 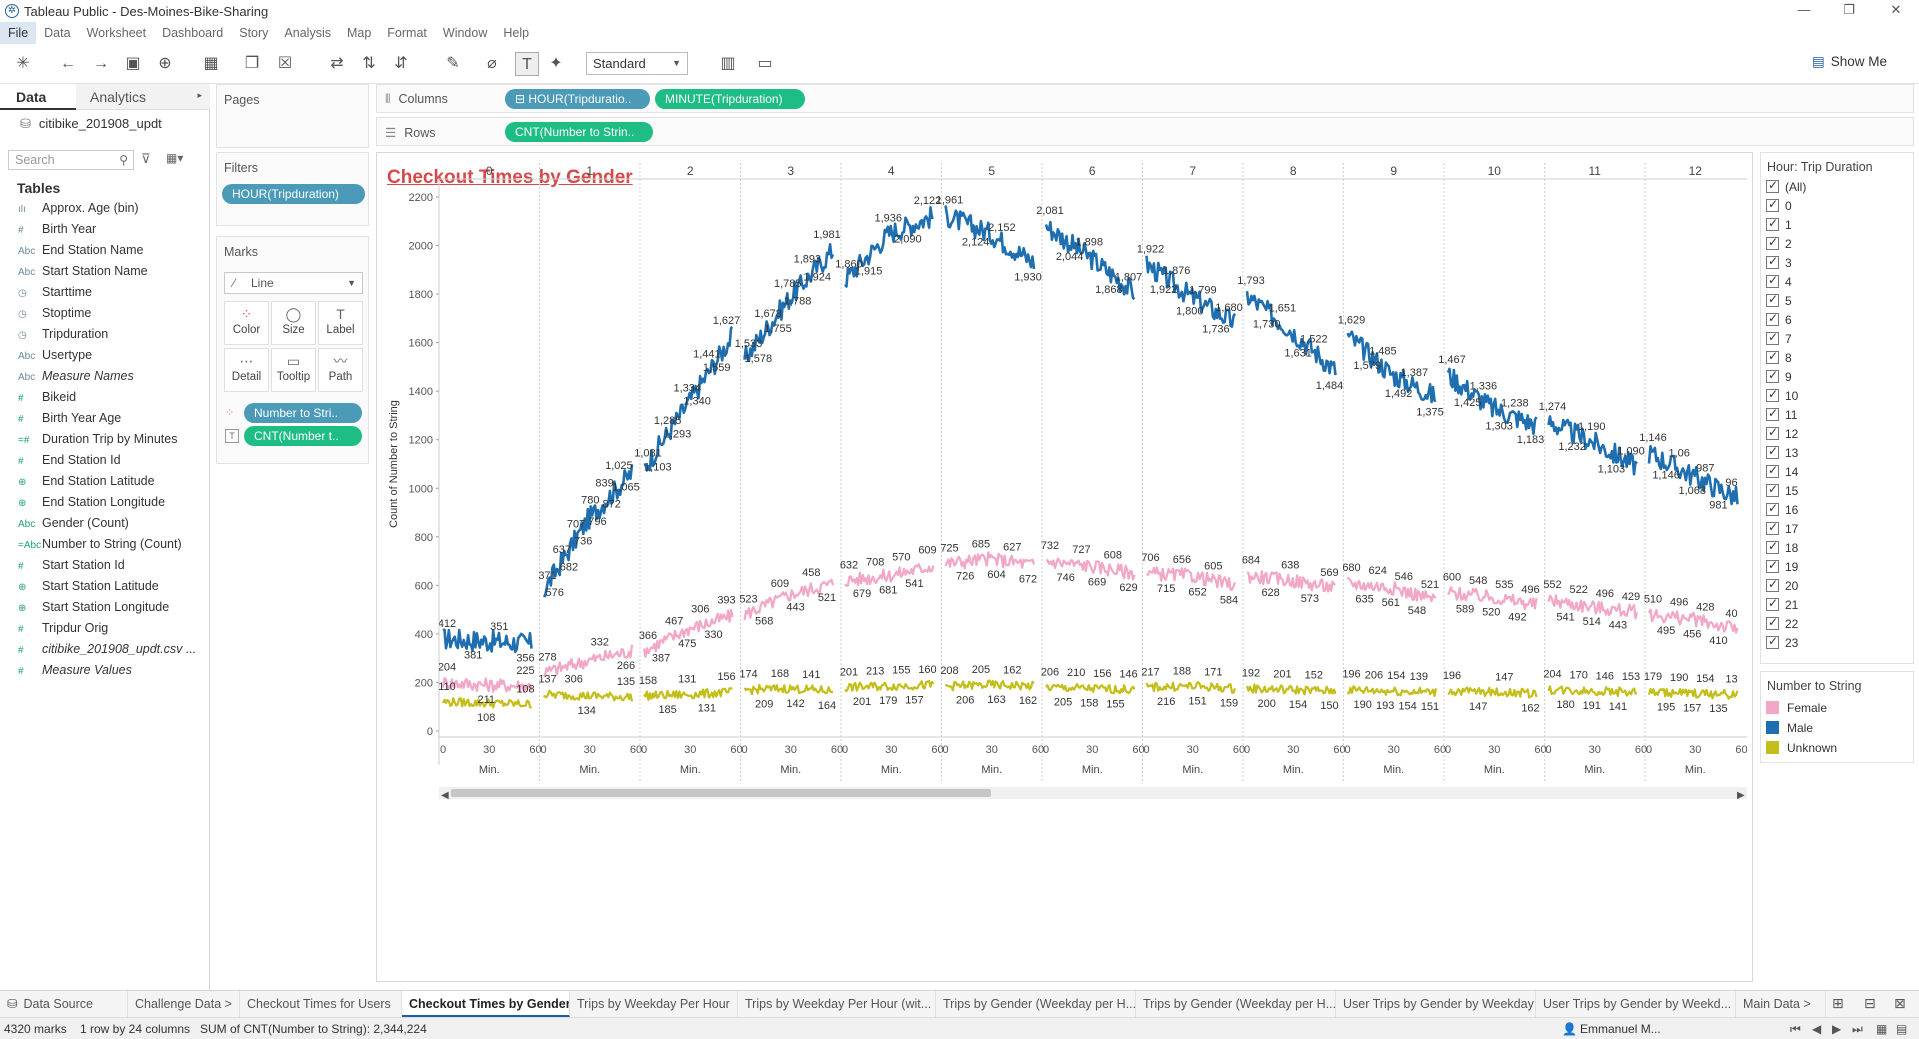 I want to click on hour-filter-item: 7, so click(x=1779, y=340).